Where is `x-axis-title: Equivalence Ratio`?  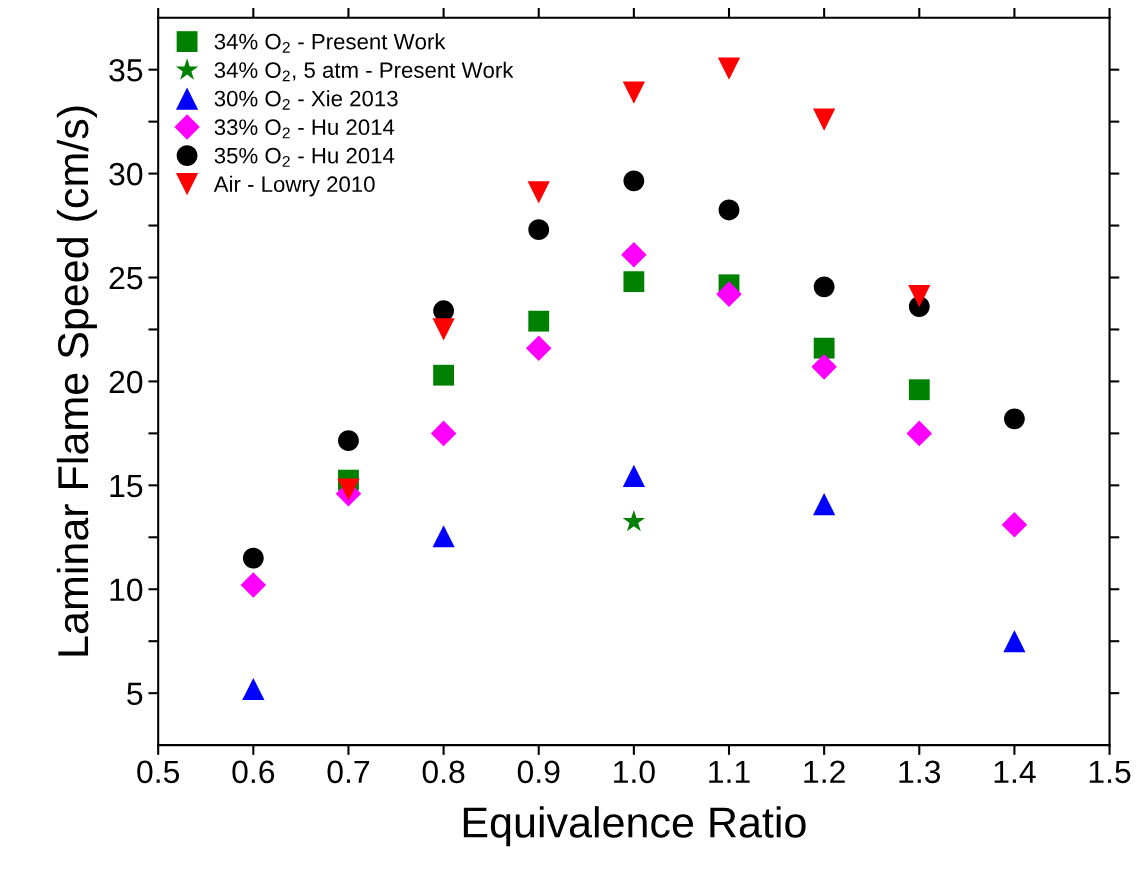
x-axis-title: Equivalence Ratio is located at coordinates (634, 826).